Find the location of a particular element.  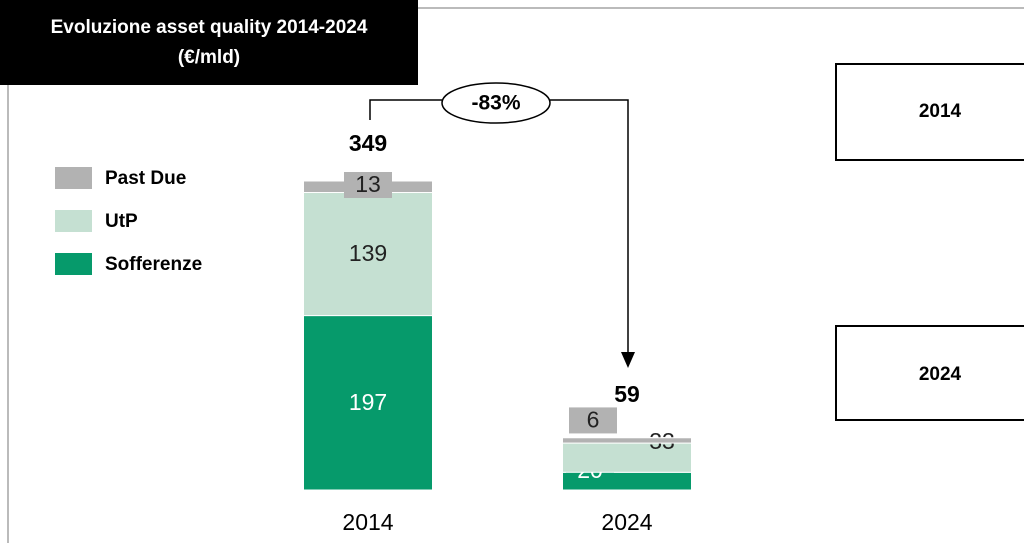

value-label: 13 is located at coordinates (368, 184).